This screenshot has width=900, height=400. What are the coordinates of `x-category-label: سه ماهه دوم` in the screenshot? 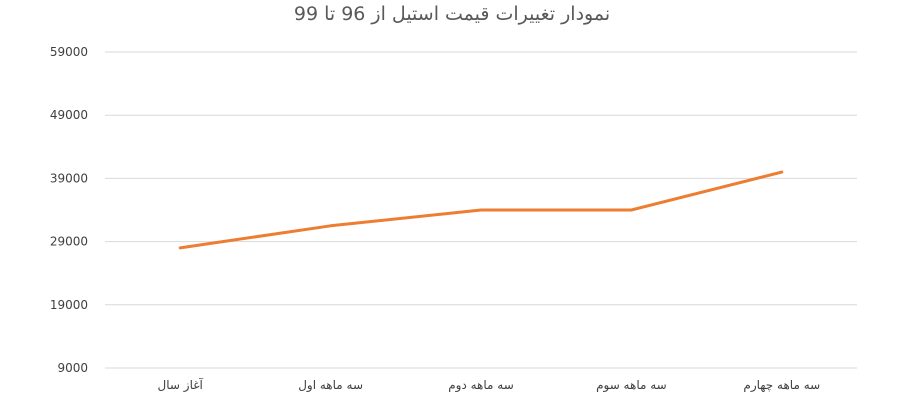 It's located at (481, 385).